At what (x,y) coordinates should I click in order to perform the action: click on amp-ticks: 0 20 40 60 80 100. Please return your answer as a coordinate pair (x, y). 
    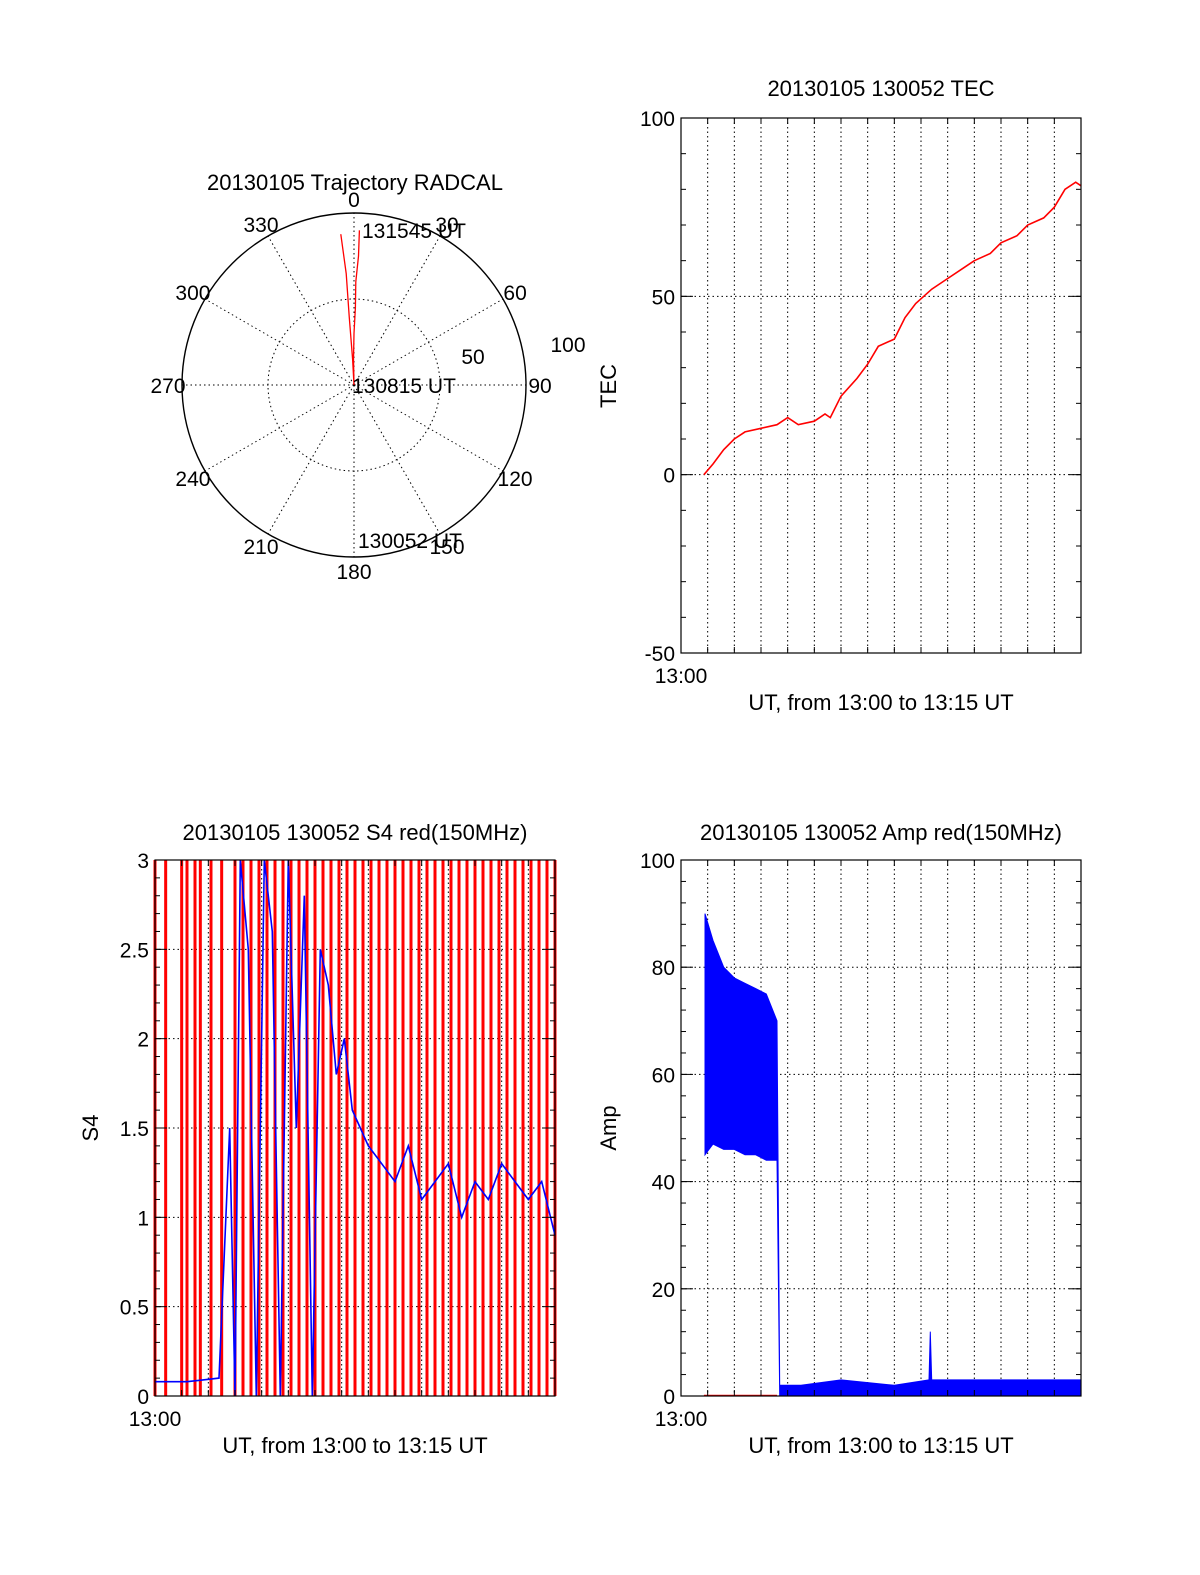
    Looking at the image, I should click on (861, 1129).